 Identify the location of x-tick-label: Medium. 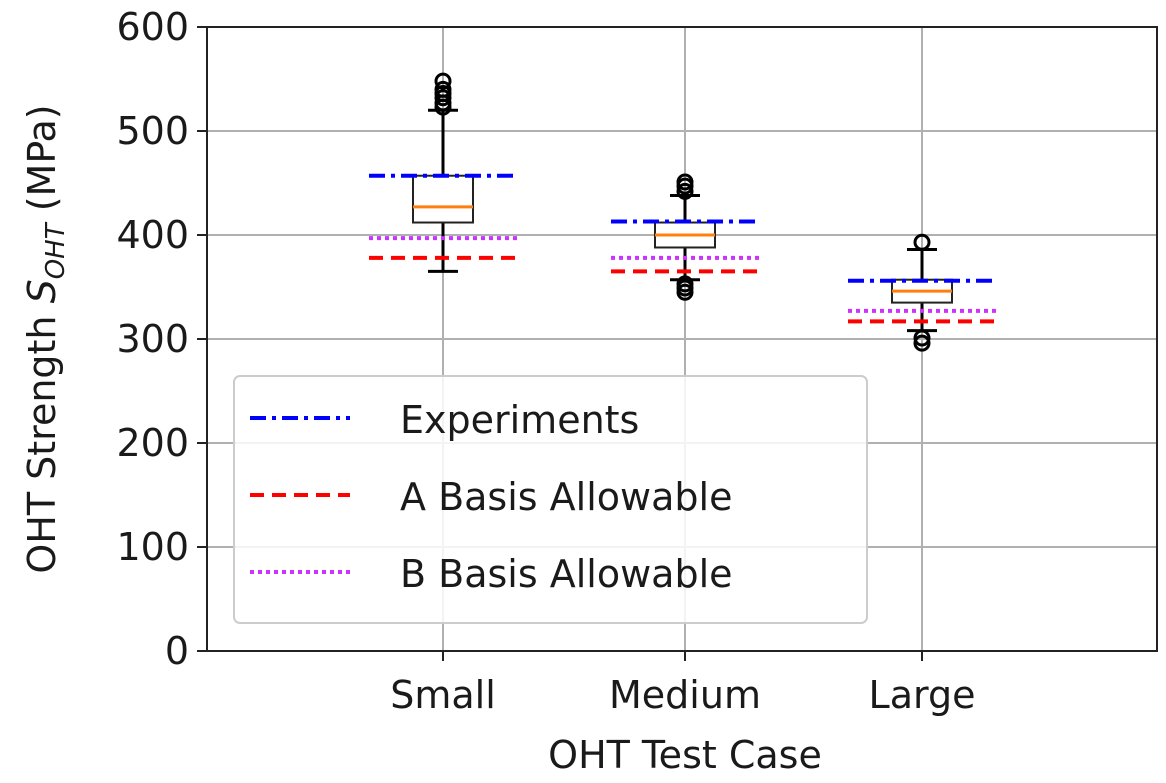
(685, 695).